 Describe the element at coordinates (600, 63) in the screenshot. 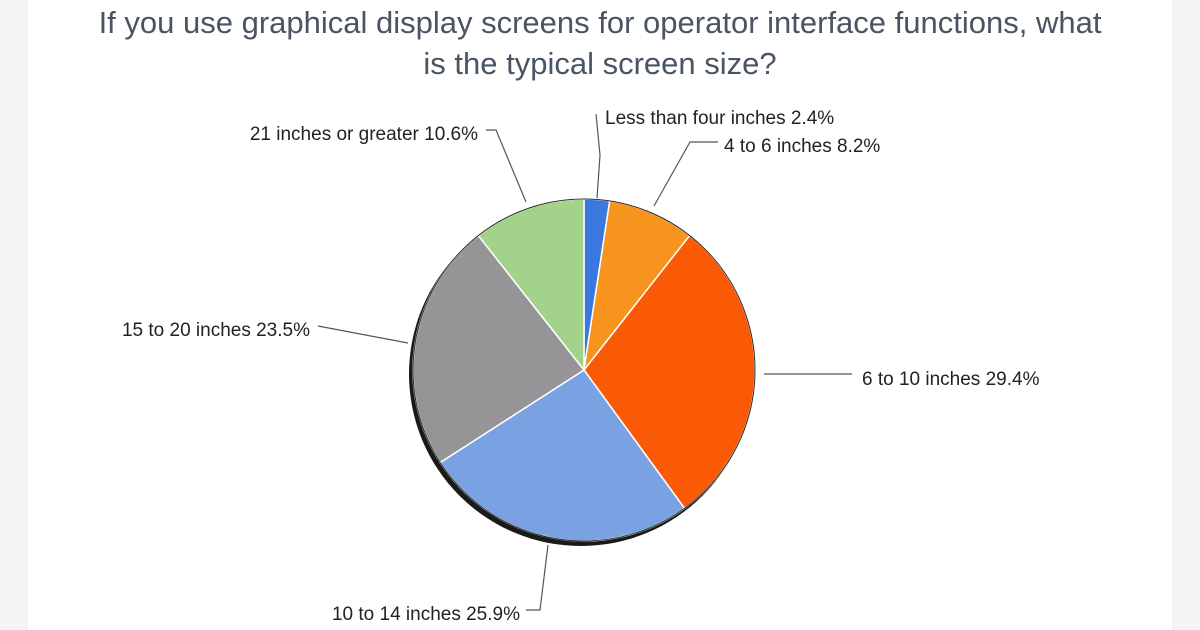

I see `chart-title-line-2: is the typical screen size?` at that location.